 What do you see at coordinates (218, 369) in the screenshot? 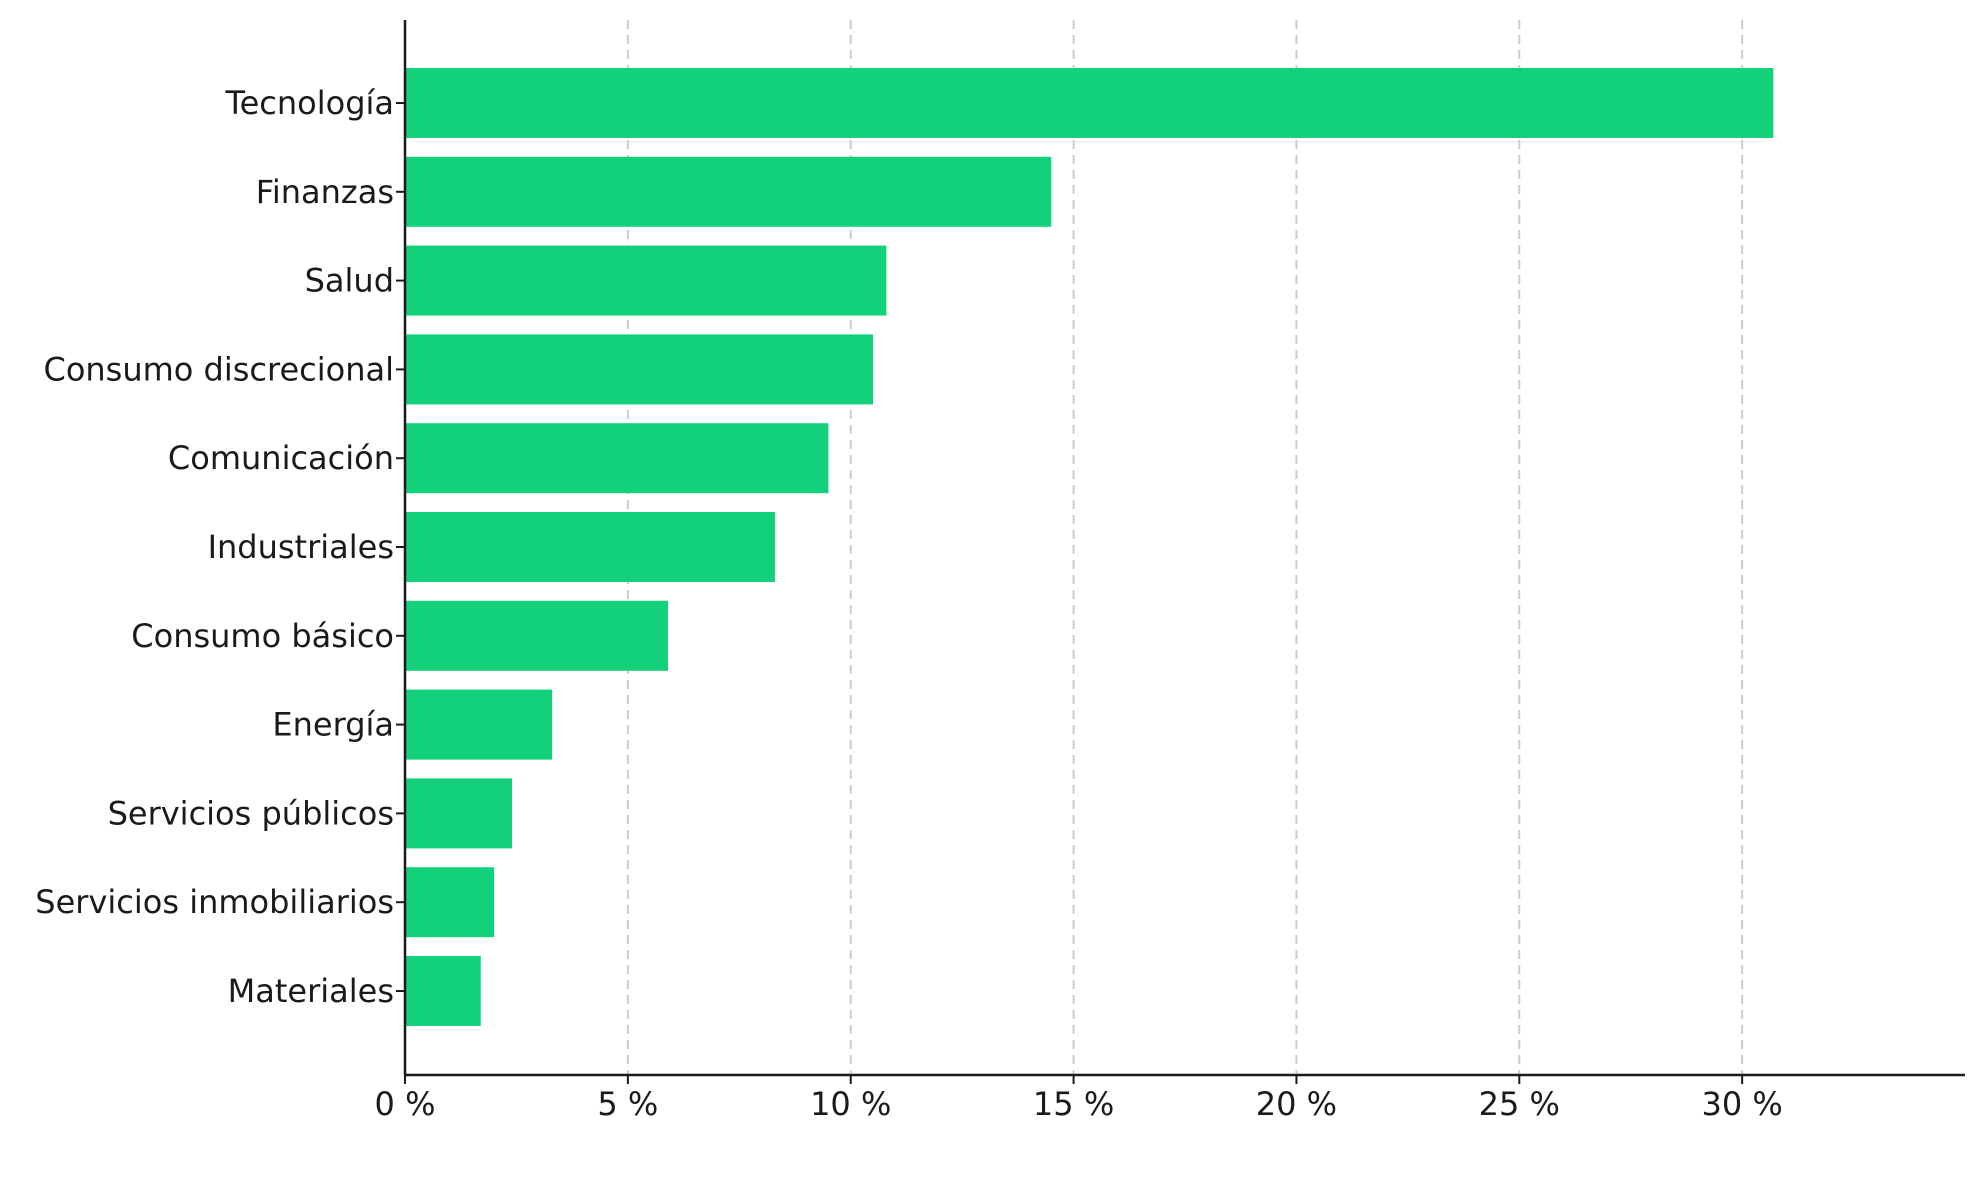
I see `category-label: Consumo discrecional` at bounding box center [218, 369].